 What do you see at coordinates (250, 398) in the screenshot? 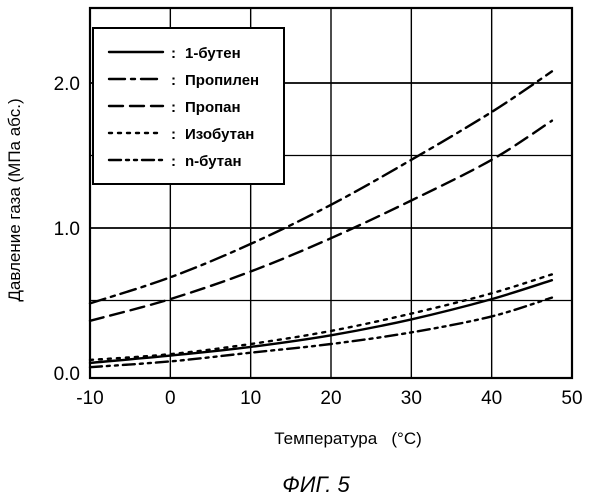
I see `x-tick-label: 10` at bounding box center [250, 398].